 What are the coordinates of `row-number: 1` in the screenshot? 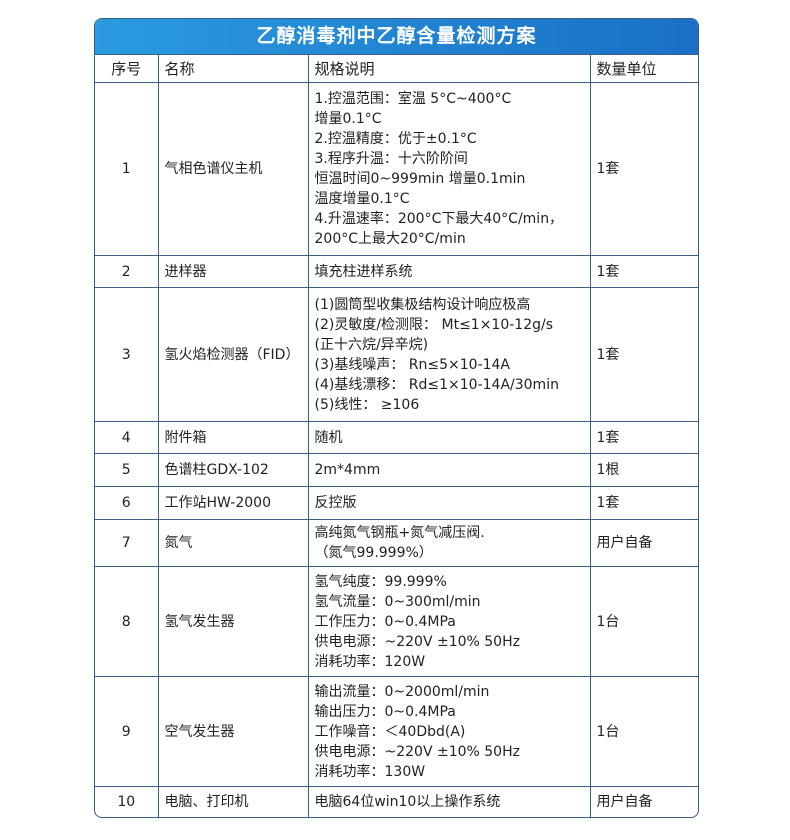 It's located at (127, 169).